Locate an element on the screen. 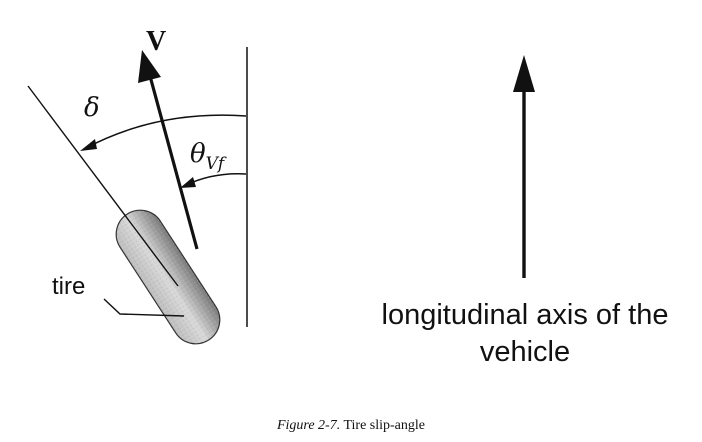 This screenshot has height=442, width=702. caption-prefix: Figure 2-7. is located at coordinates (308, 425).